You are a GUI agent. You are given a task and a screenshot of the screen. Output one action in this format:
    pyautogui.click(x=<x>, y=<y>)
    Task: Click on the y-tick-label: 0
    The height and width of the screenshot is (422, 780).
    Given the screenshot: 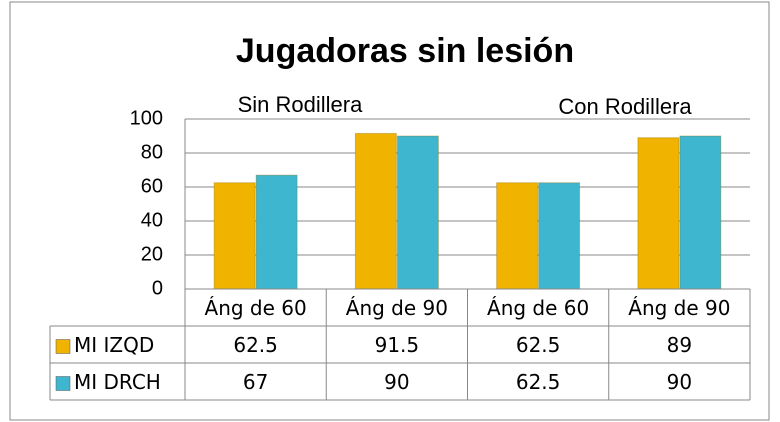 What is the action you would take?
    pyautogui.click(x=157, y=288)
    